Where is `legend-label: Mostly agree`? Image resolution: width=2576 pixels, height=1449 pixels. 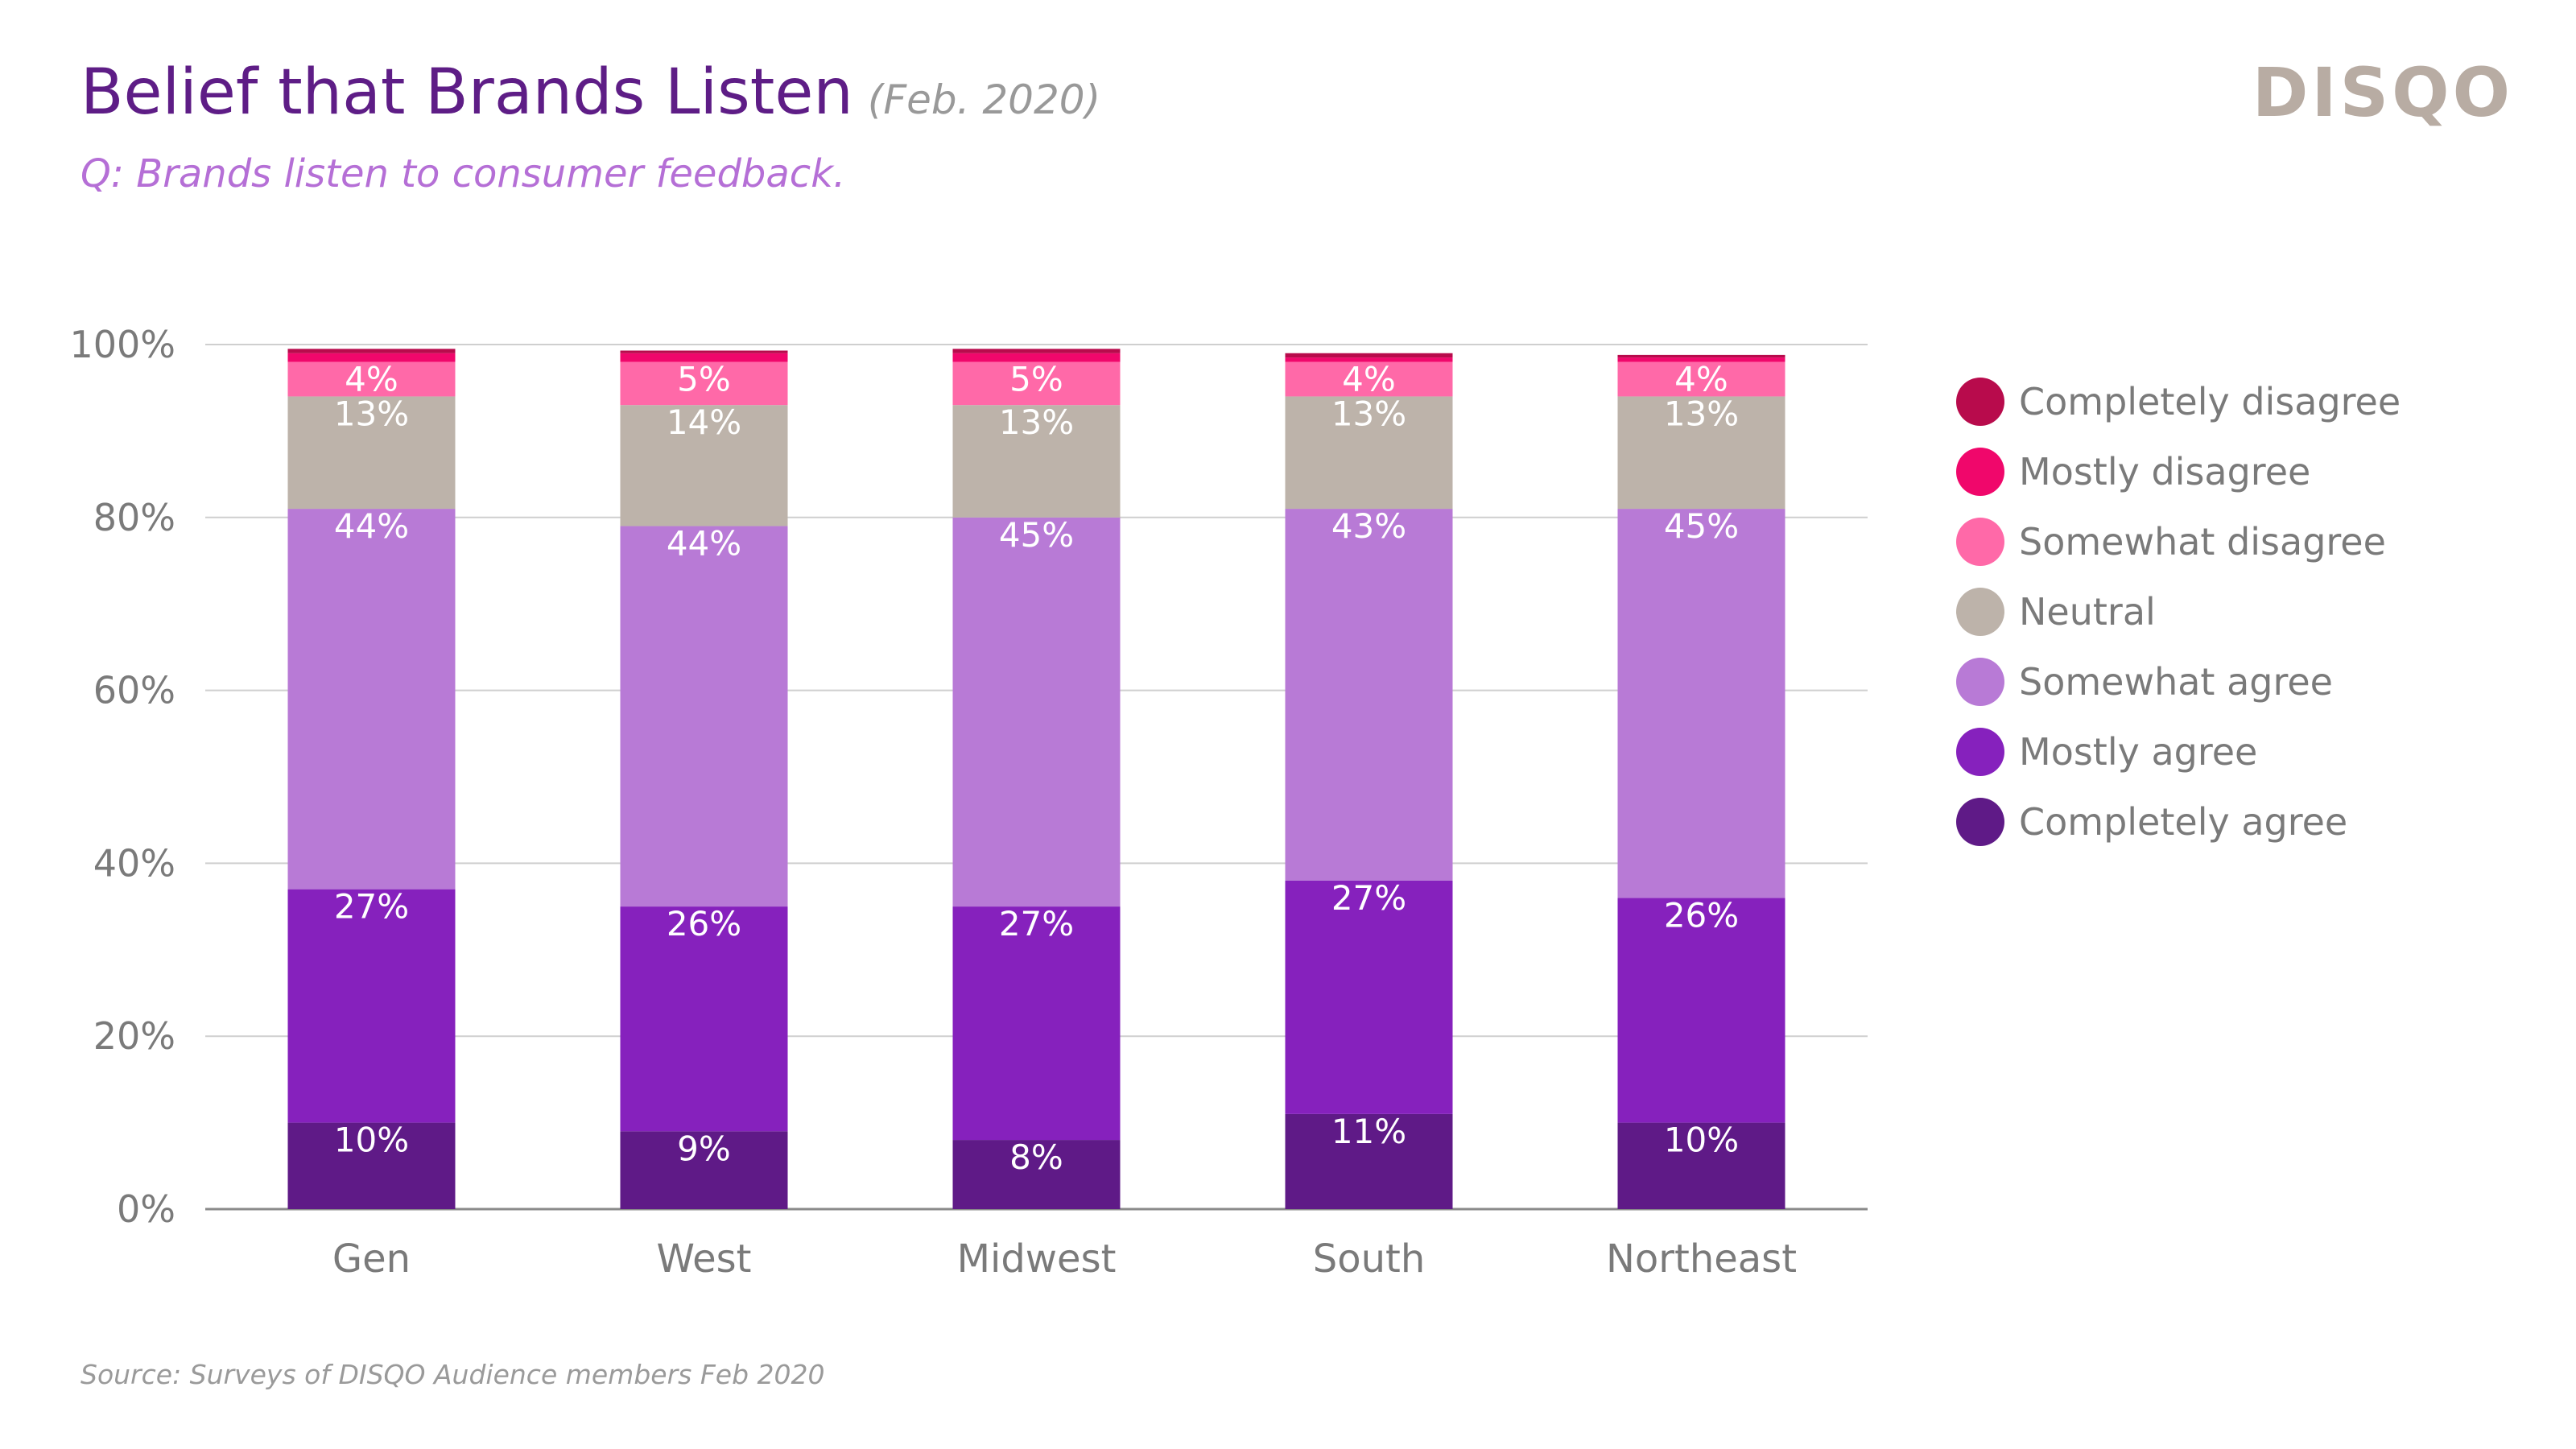
legend-label: Mostly agree is located at coordinates (2138, 751).